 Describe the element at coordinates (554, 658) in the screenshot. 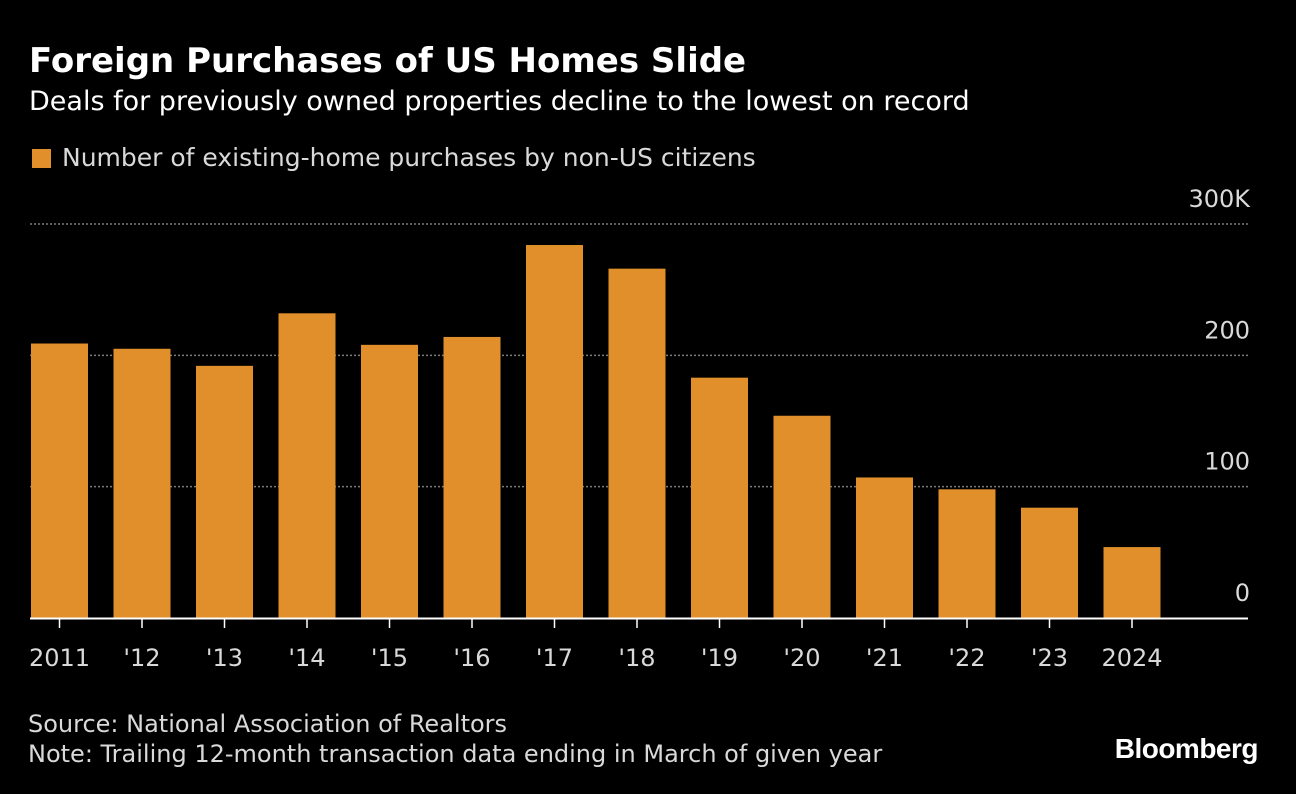

I see `x-tick-label: '17` at that location.